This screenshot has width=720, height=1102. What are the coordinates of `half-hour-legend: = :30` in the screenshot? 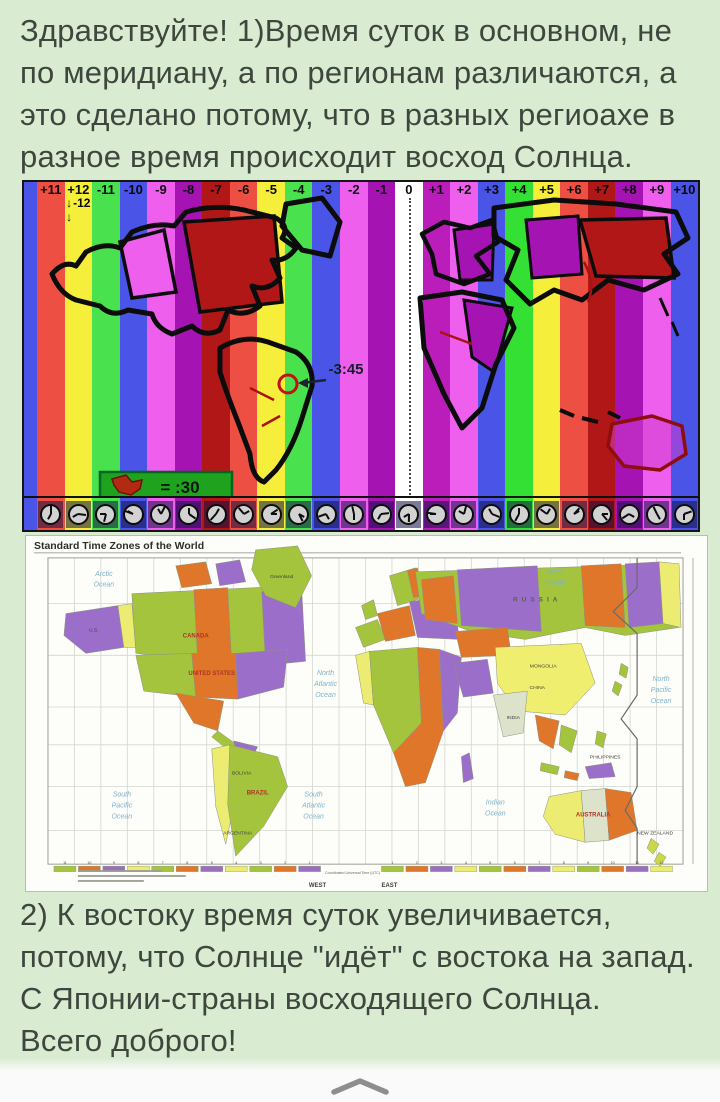 It's located at (166, 485).